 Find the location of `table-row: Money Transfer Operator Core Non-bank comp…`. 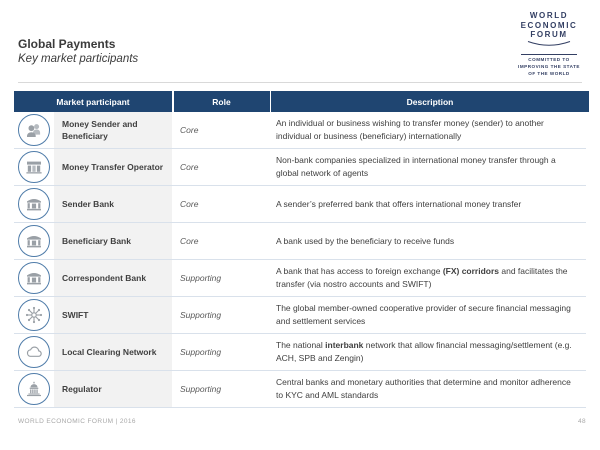

table-row: Money Transfer Operator Core Non-bank comp… is located at coordinates (300, 167).